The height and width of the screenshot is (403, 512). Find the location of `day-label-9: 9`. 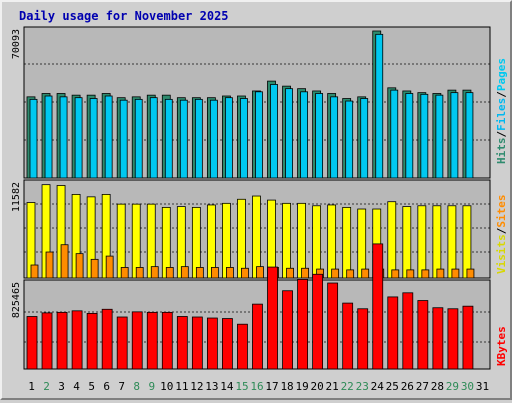

day-label-9: 9 is located at coordinates (151, 386).